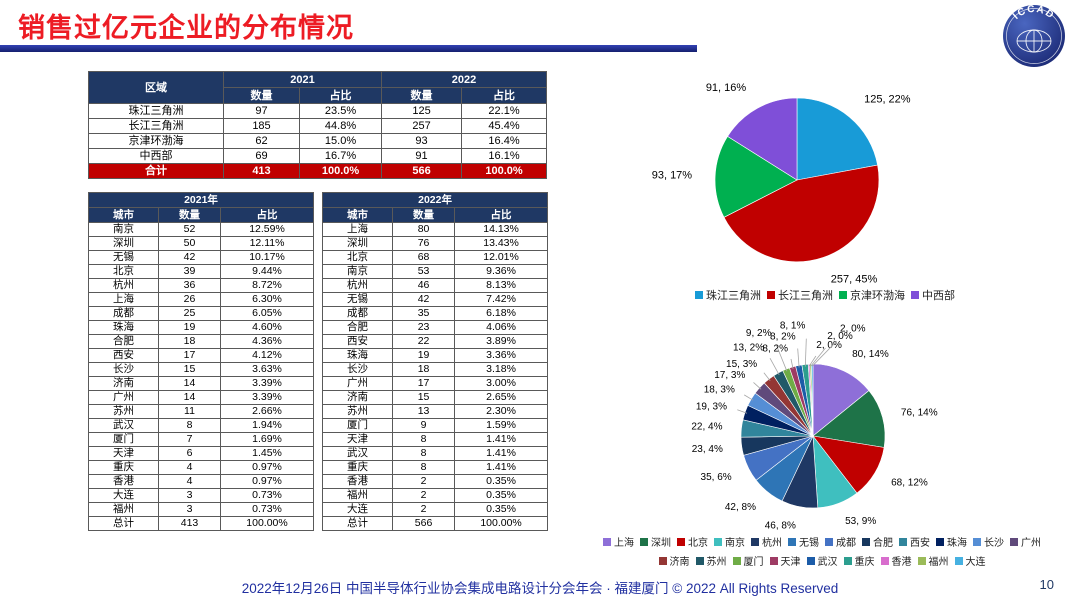 The image size is (1080, 607). Describe the element at coordinates (711, 406) in the screenshot. I see `city-pie-data-label: 19, 3%` at that location.